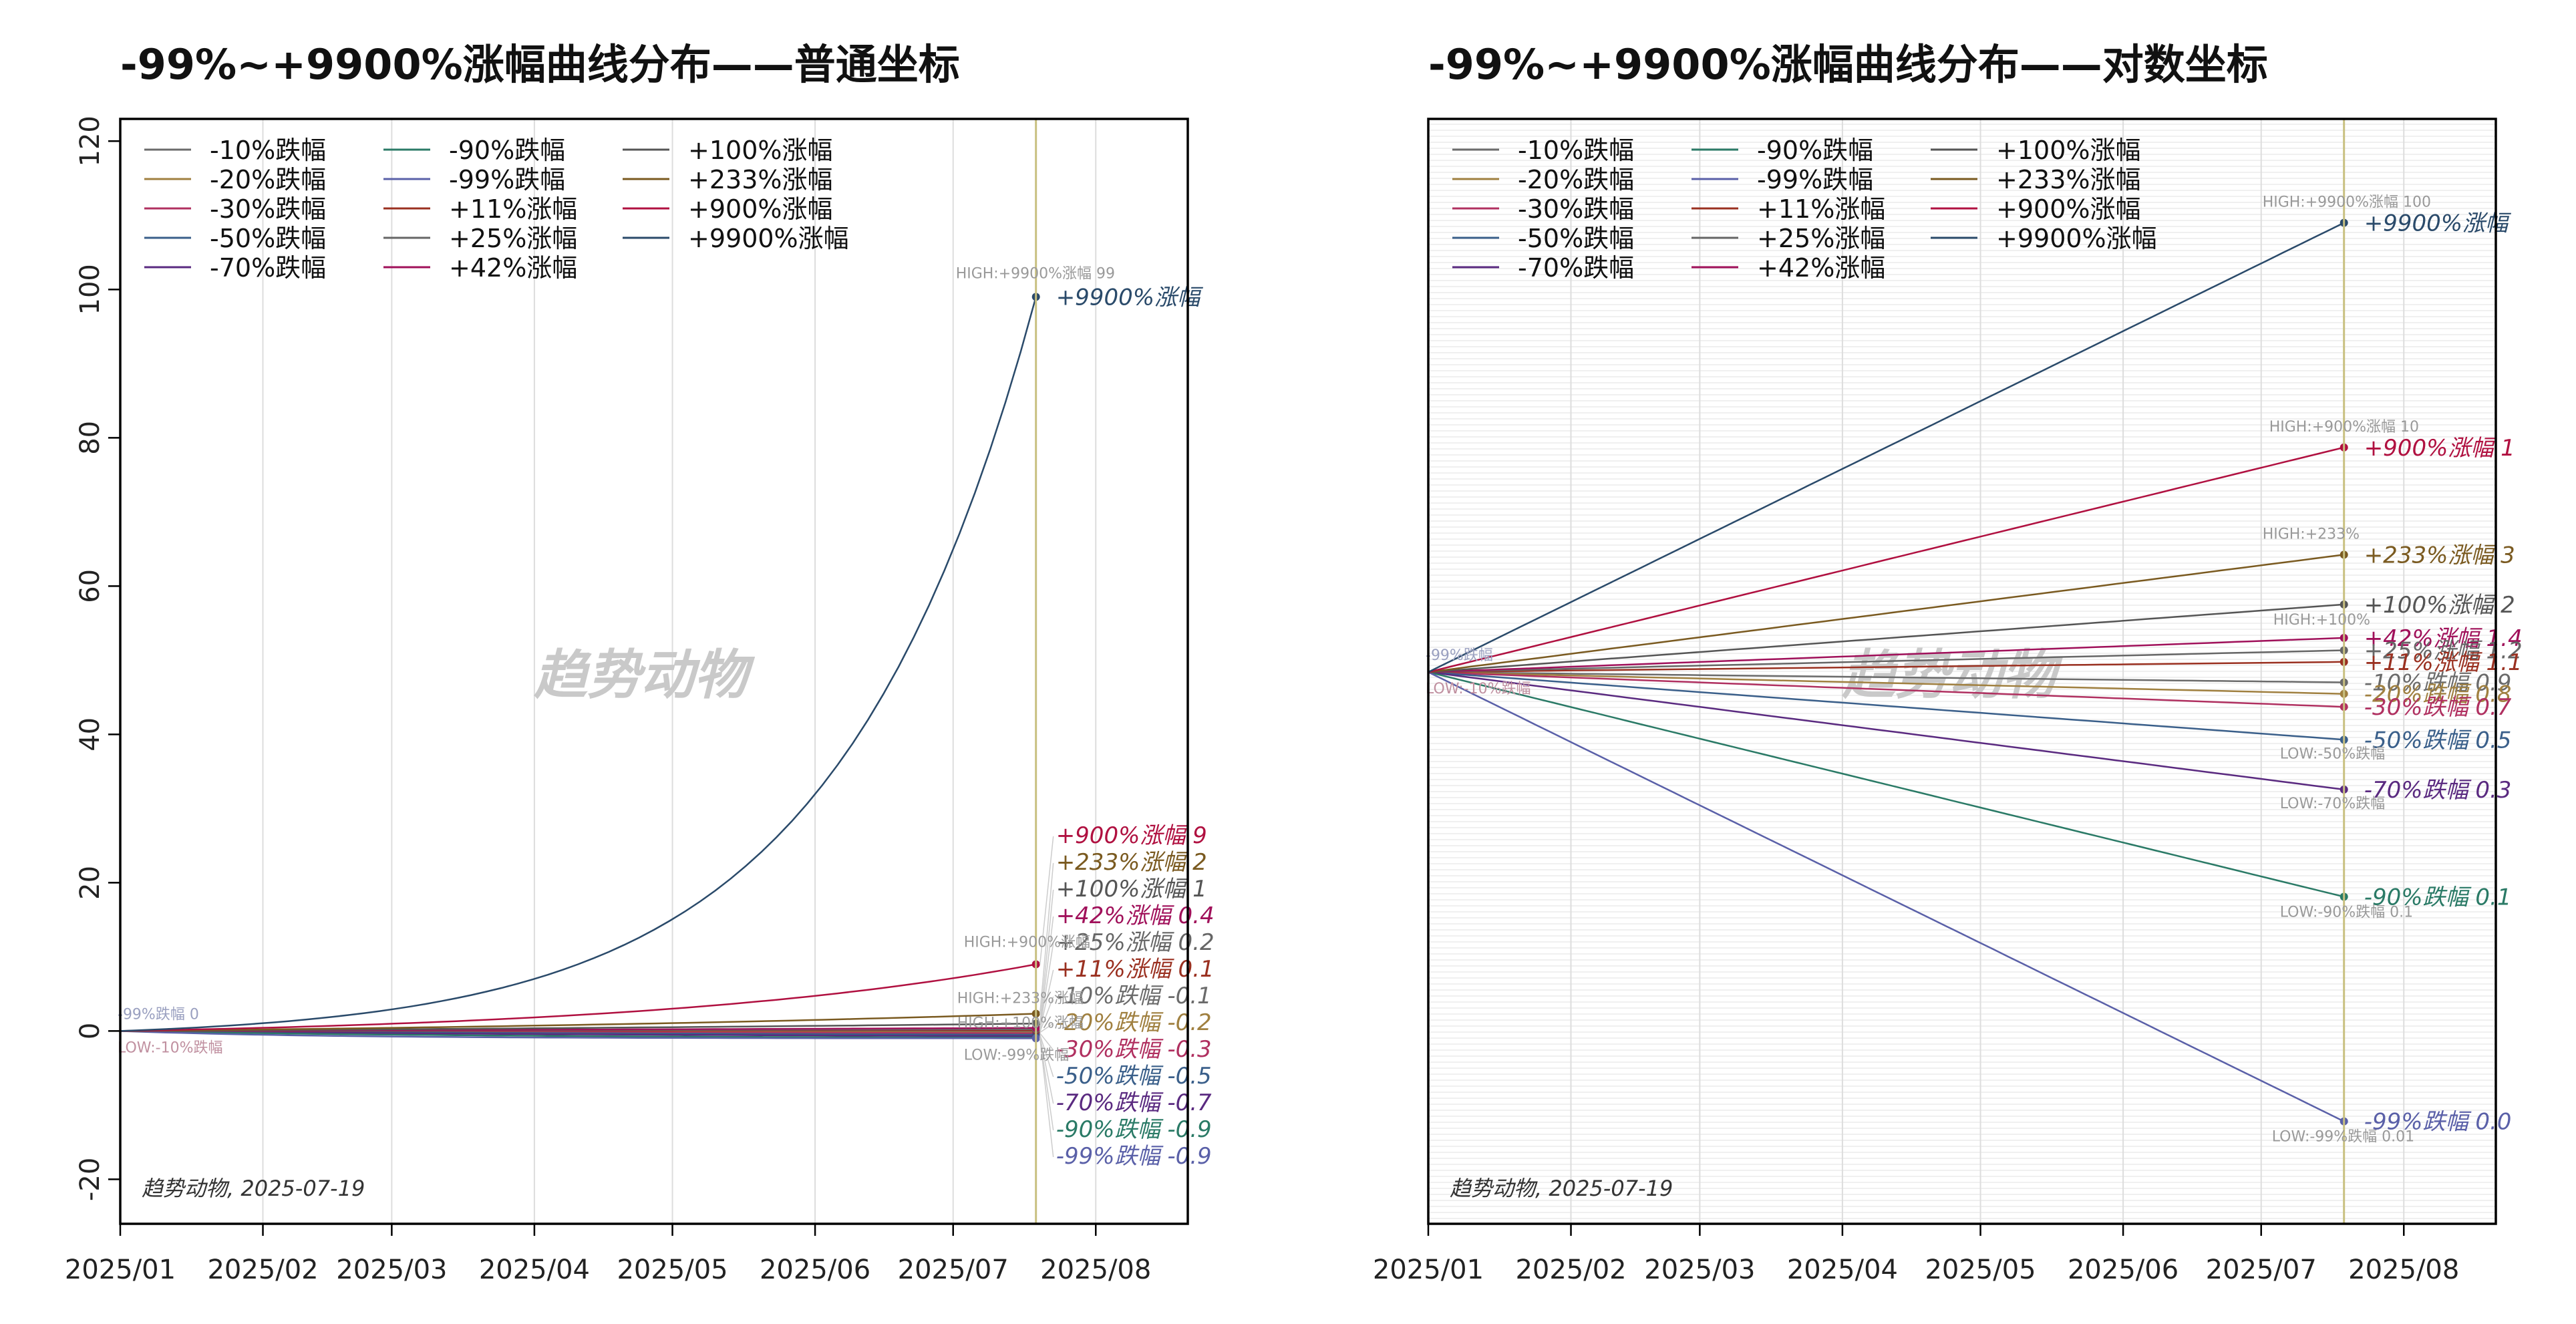  Describe the element at coordinates (2333, 754) in the screenshot. I see `extreme-label: LOW:-50%跌幅` at that location.